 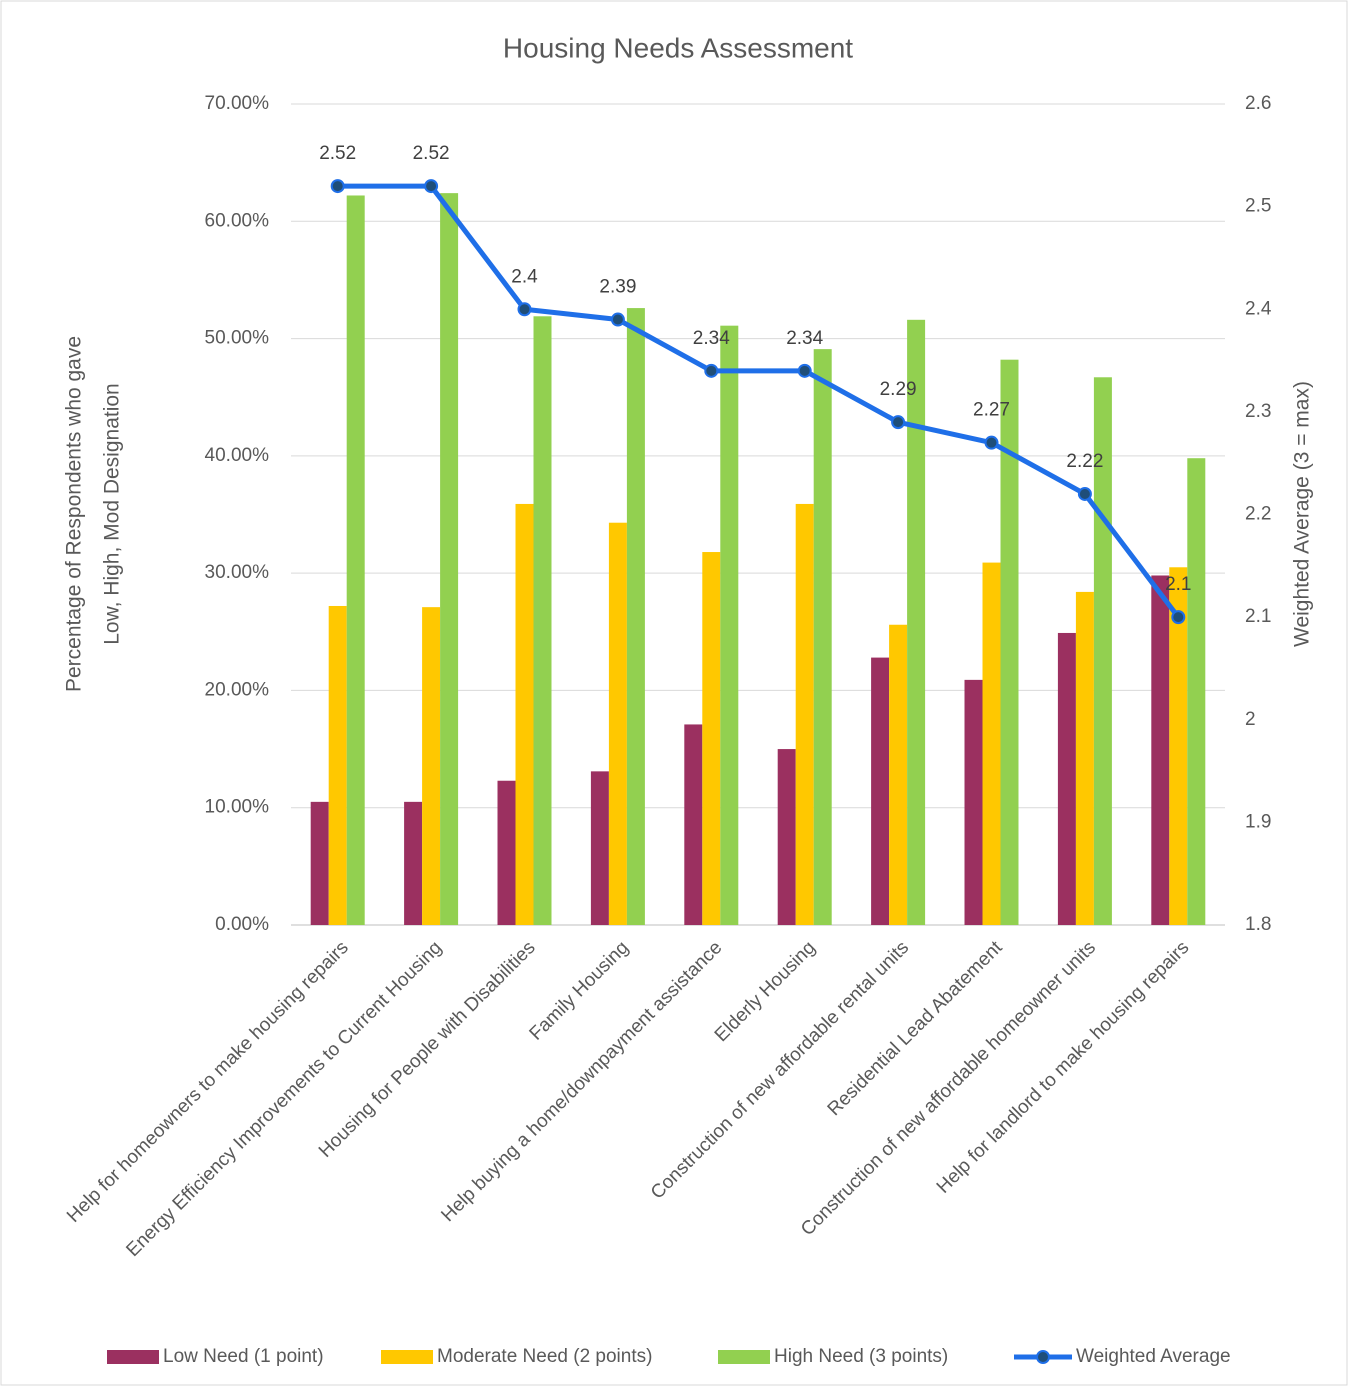 What do you see at coordinates (544, 1356) in the screenshot?
I see `legend-label: Moderate Need (2 points)` at bounding box center [544, 1356].